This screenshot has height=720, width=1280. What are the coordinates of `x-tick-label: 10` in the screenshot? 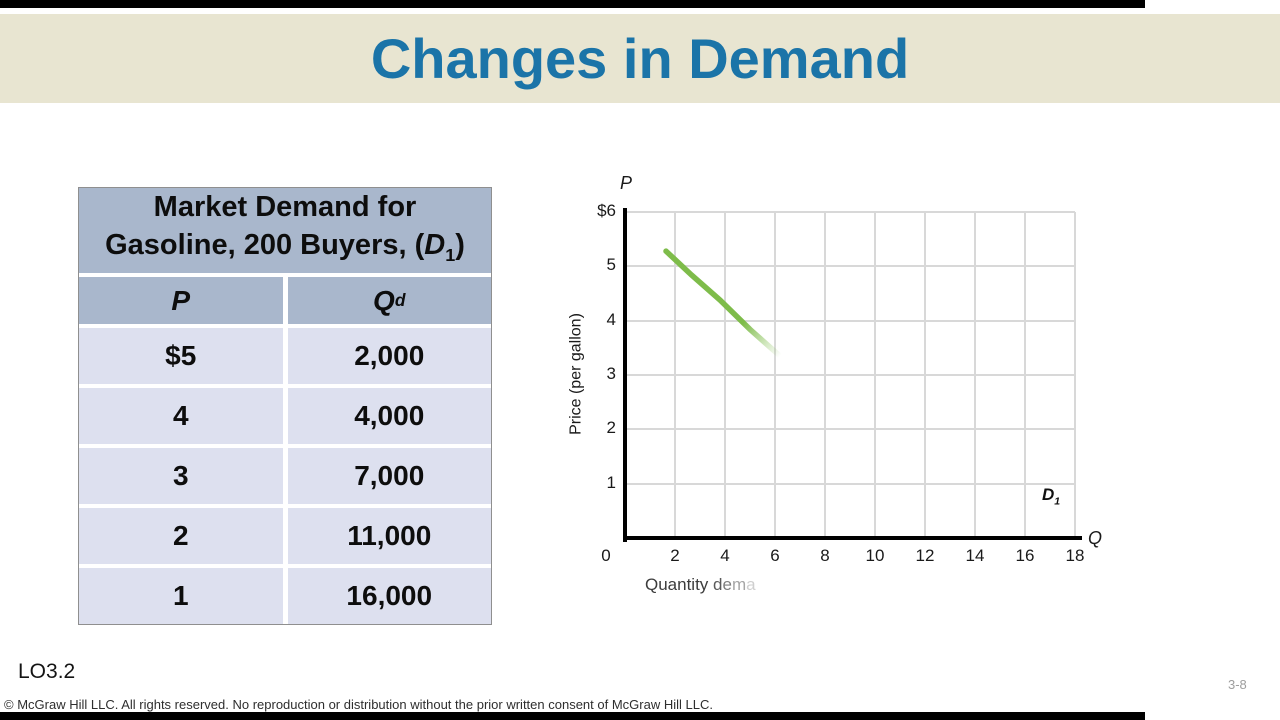 It's located at (875, 555).